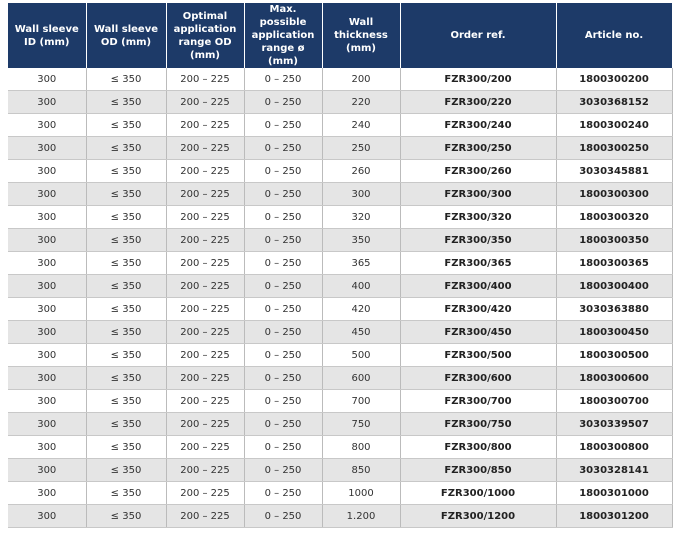  Describe the element at coordinates (614, 493) in the screenshot. I see `table-cell: 1800301000` at that location.